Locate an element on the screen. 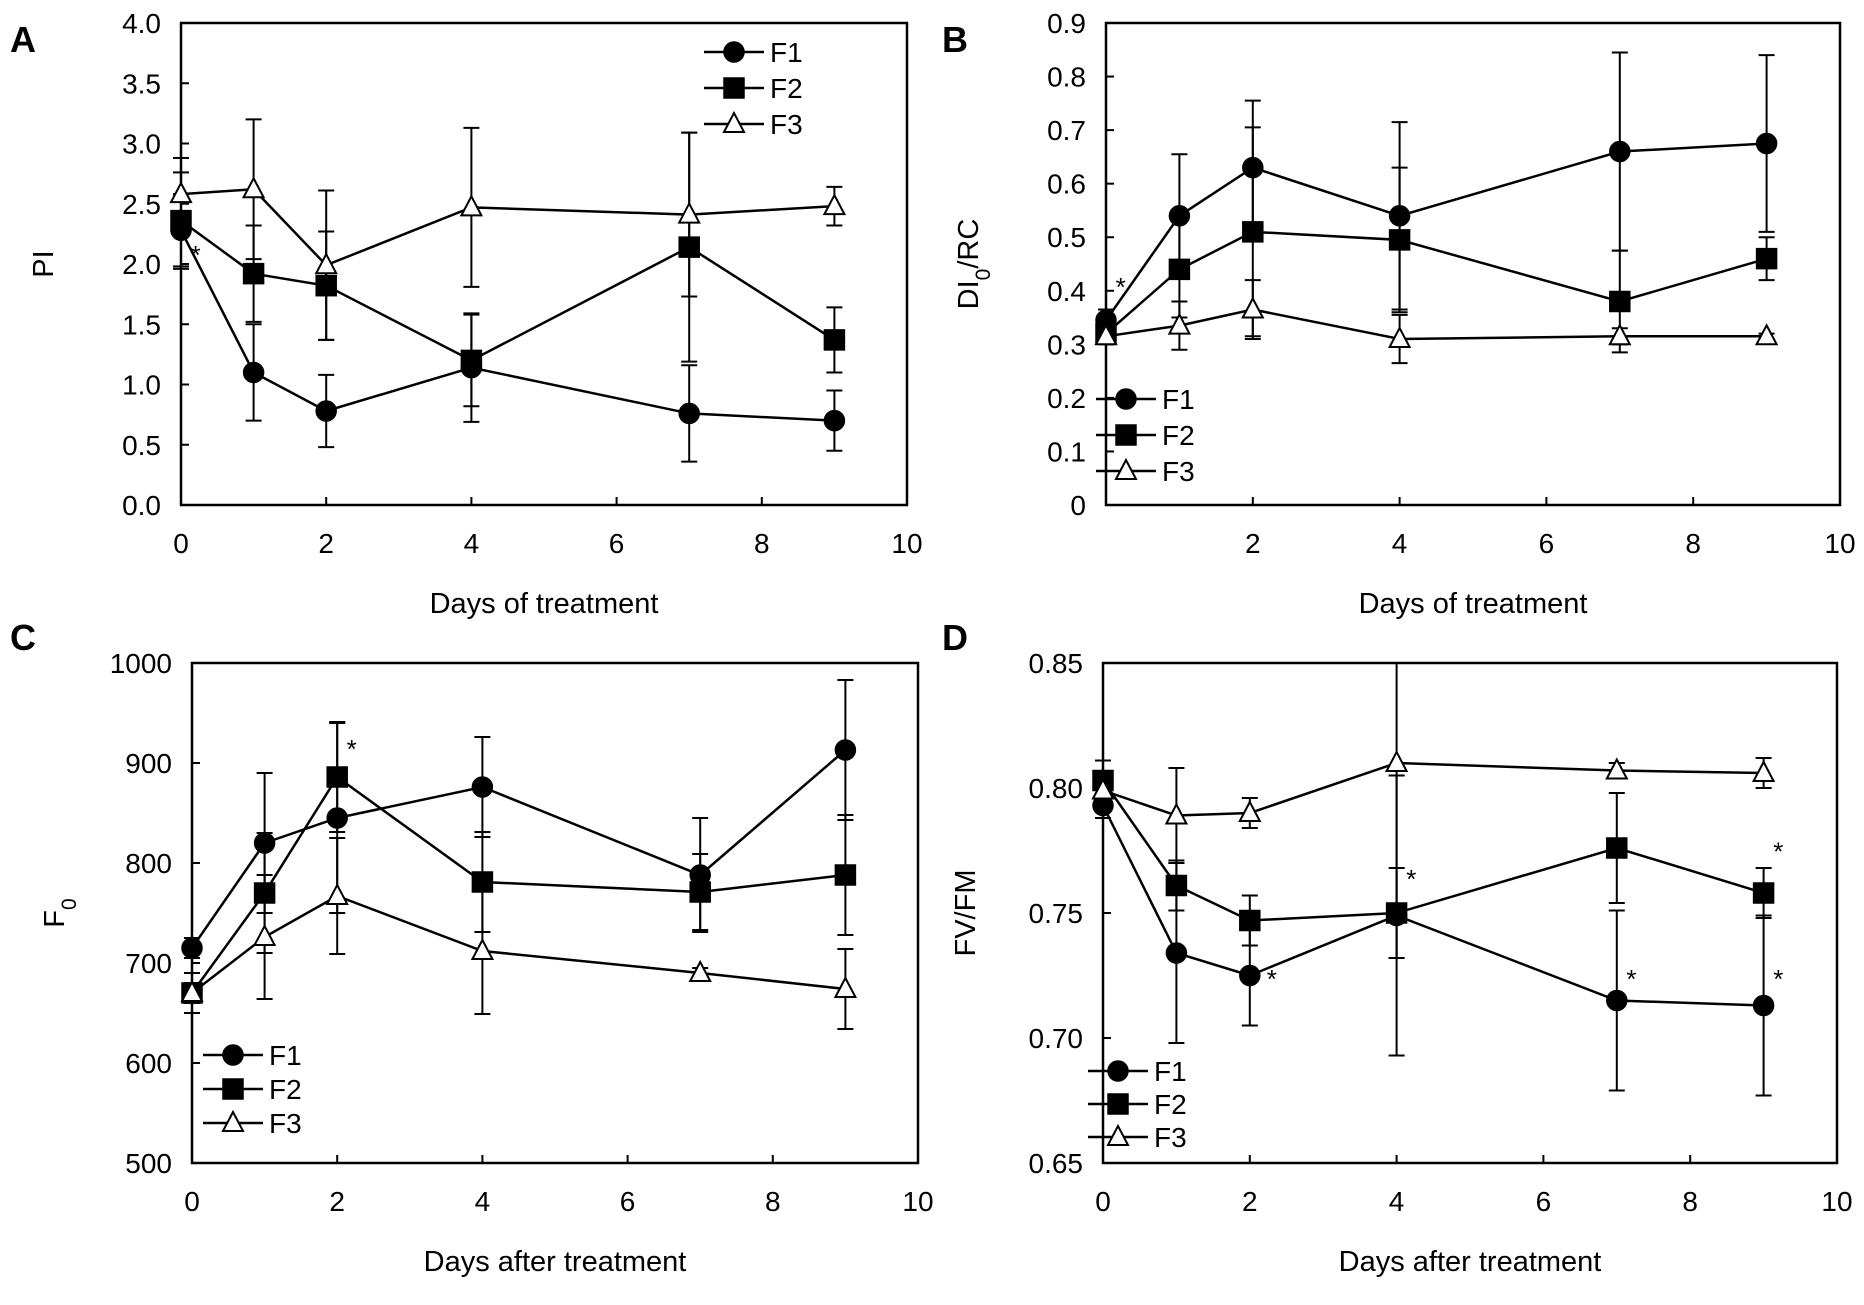  y-tick-label: 0.8 is located at coordinates (1066, 77).